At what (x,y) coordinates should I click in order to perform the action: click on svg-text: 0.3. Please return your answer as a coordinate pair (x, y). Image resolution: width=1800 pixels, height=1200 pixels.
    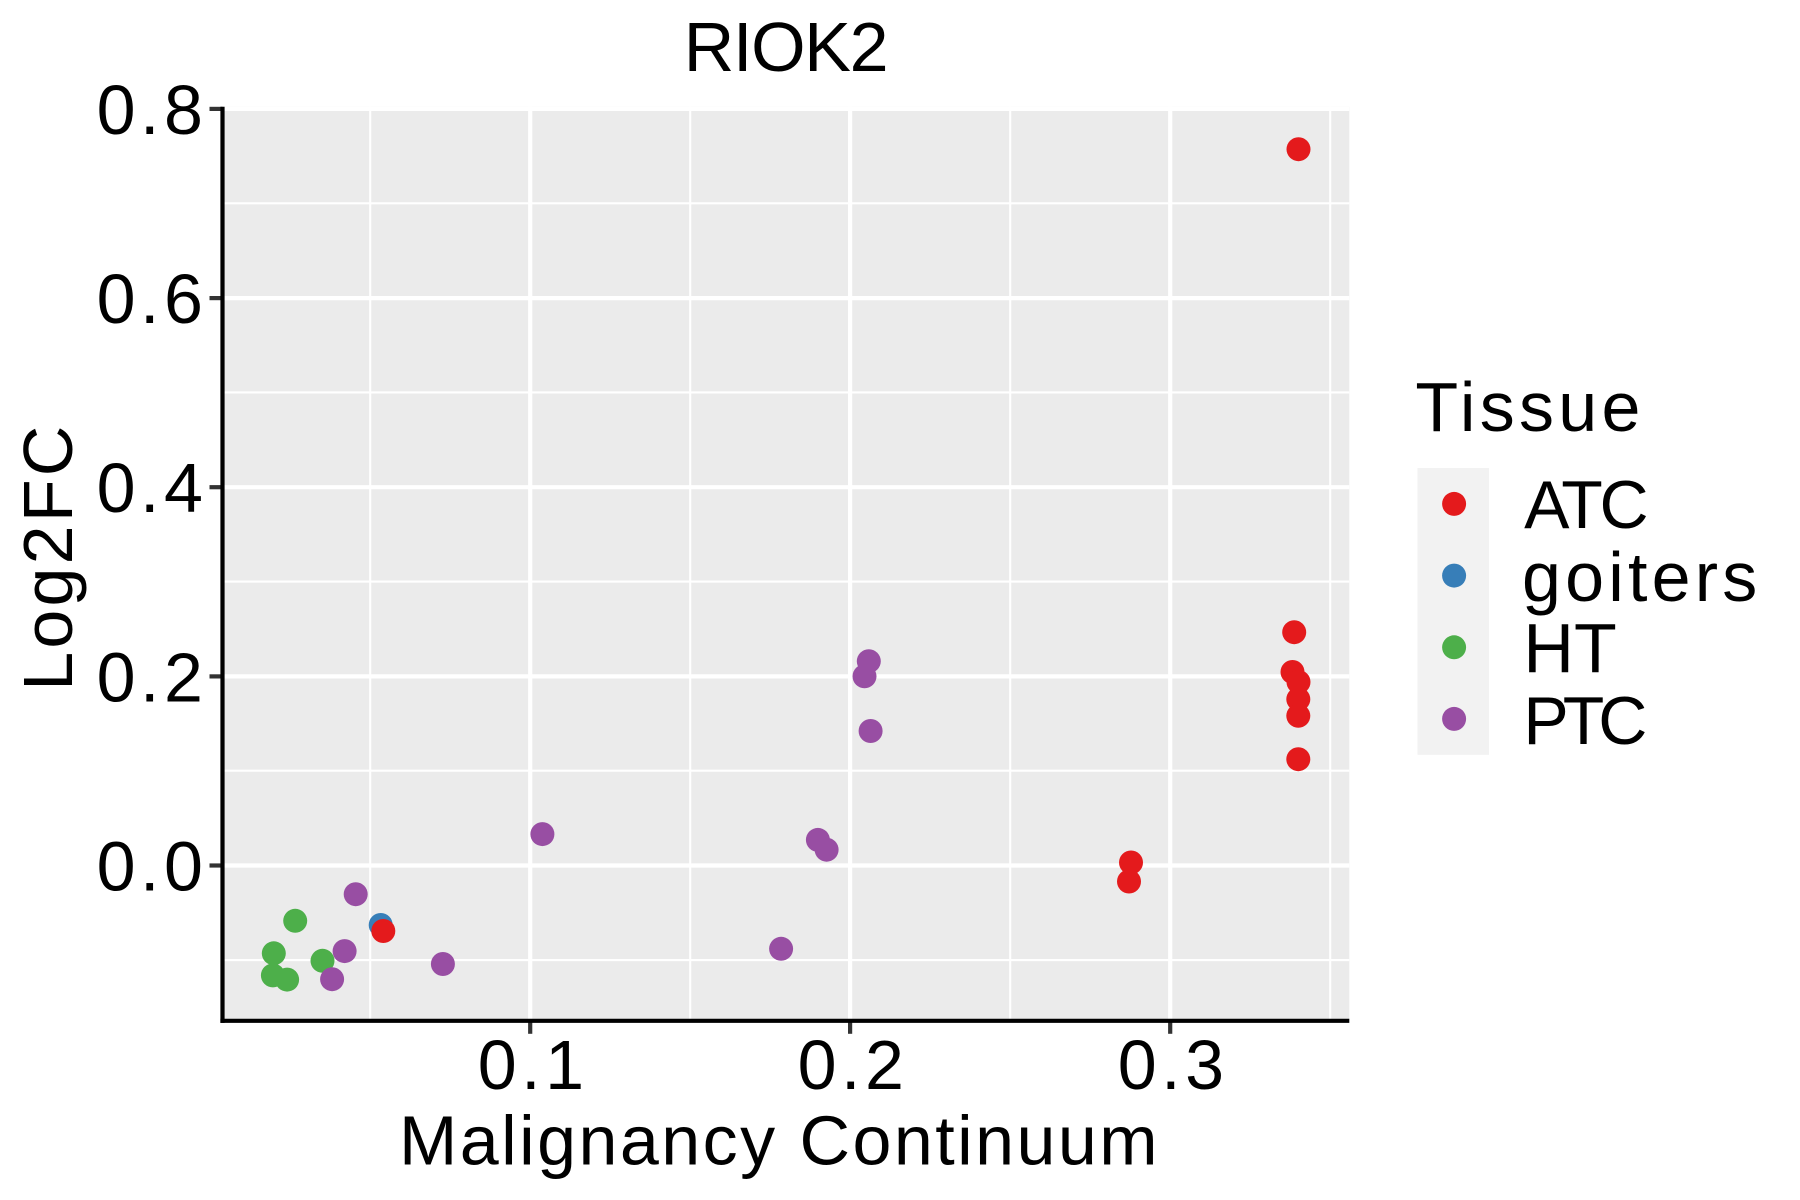
    Looking at the image, I should click on (1173, 1065).